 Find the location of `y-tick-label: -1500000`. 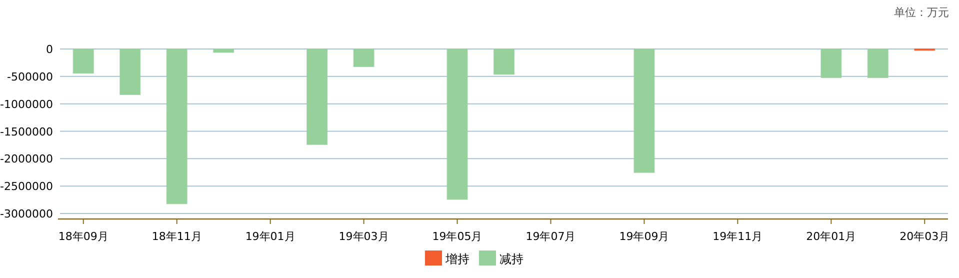

y-tick-label: -1500000 is located at coordinates (26, 131).